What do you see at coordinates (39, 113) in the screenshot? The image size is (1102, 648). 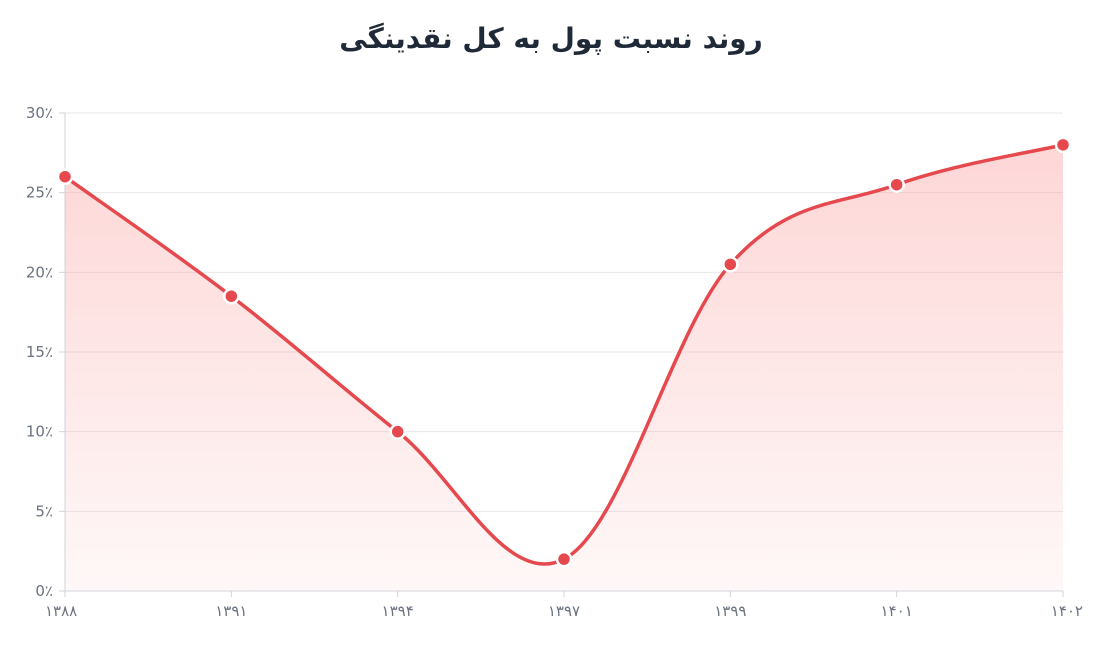 I see `y-tick-label: 30٪` at bounding box center [39, 113].